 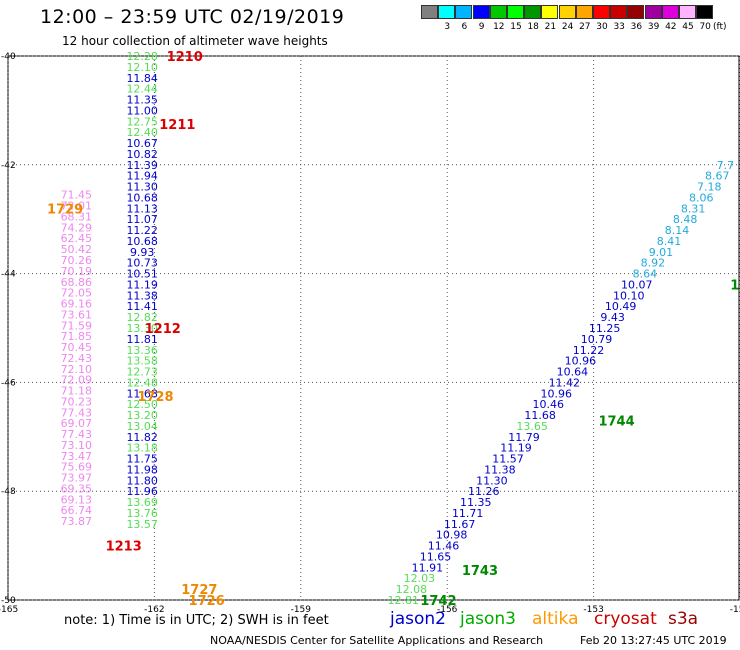 What do you see at coordinates (142, 415) in the screenshot?
I see `wave-height-value: 13.20` at bounding box center [142, 415].